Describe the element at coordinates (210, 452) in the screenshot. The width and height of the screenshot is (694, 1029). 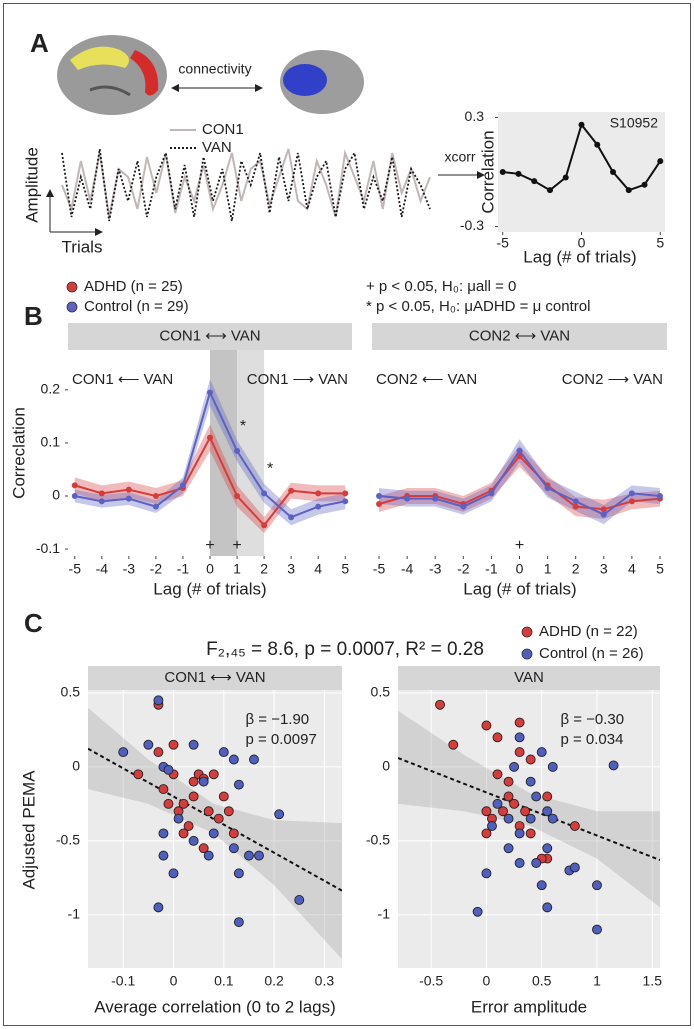
I see `error-band` at that location.